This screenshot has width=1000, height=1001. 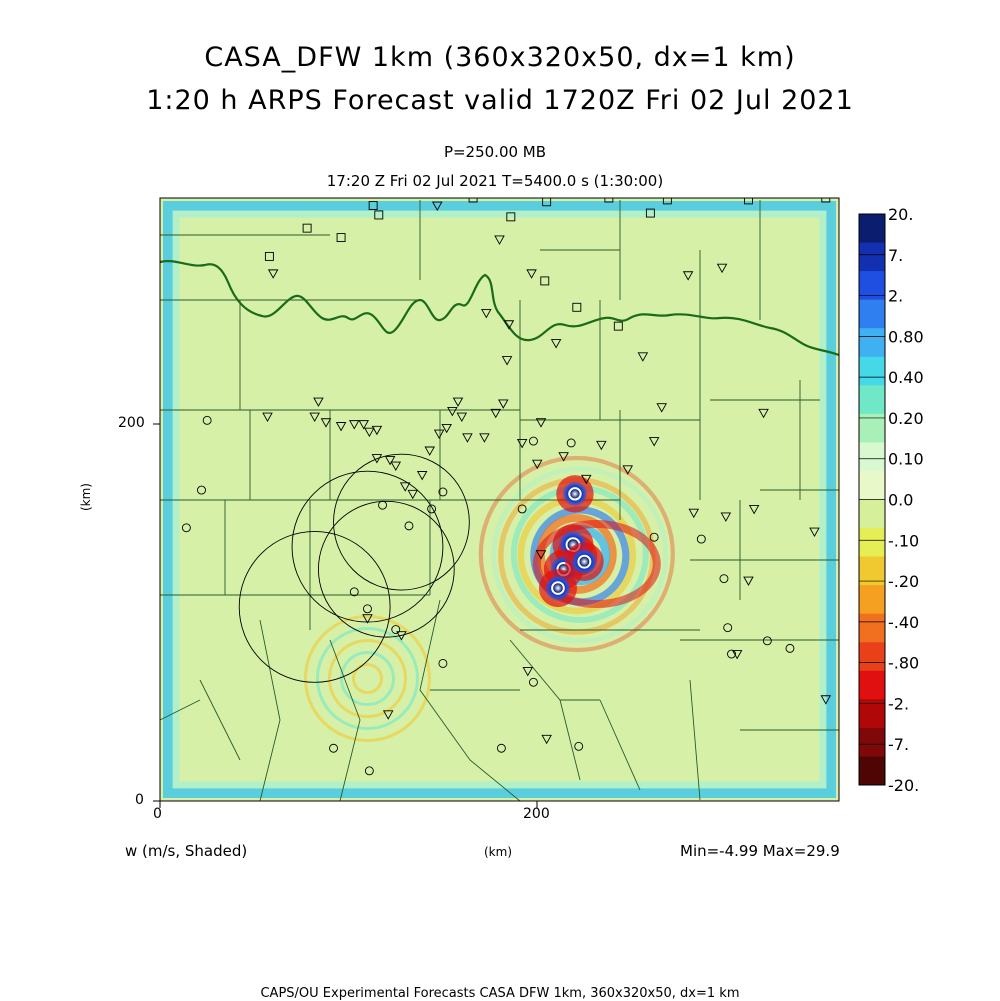 I want to click on colorbar-label: 0.0, so click(x=900, y=500).